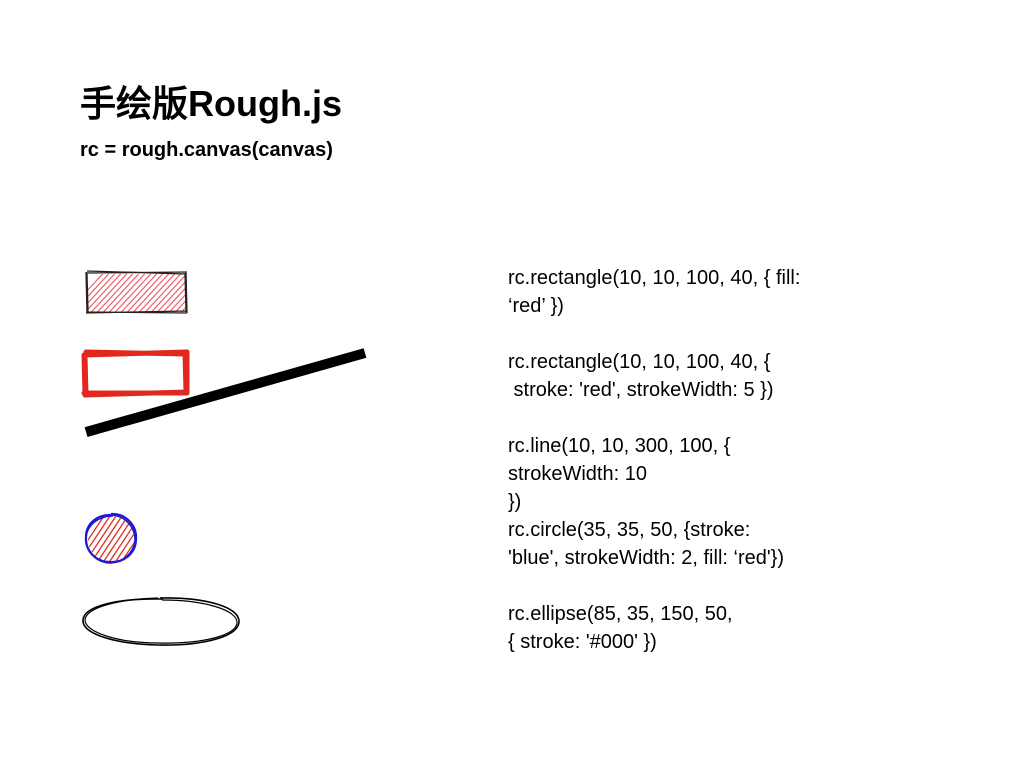 The width and height of the screenshot is (1024, 768). Describe the element at coordinates (639, 362) in the screenshot. I see `code-line: rc.rectangle(10, 10, 100, 40, {` at that location.